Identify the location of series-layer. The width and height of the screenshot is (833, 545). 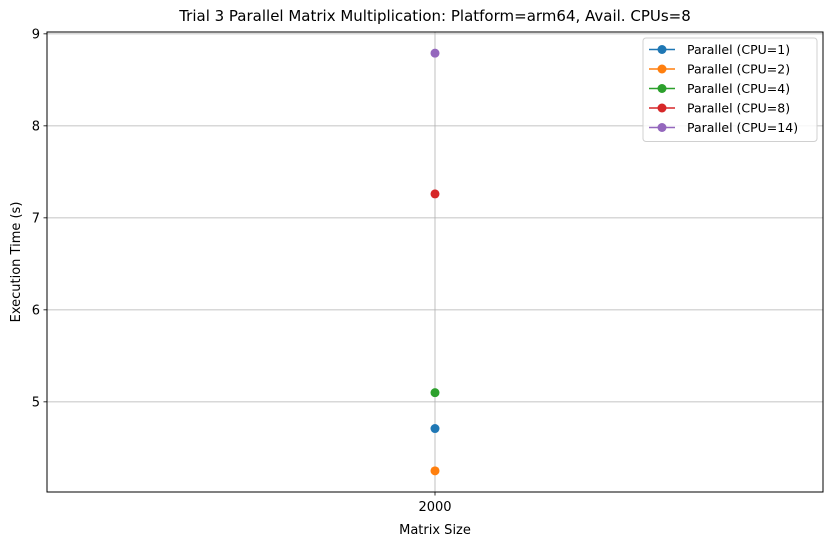
(435, 262).